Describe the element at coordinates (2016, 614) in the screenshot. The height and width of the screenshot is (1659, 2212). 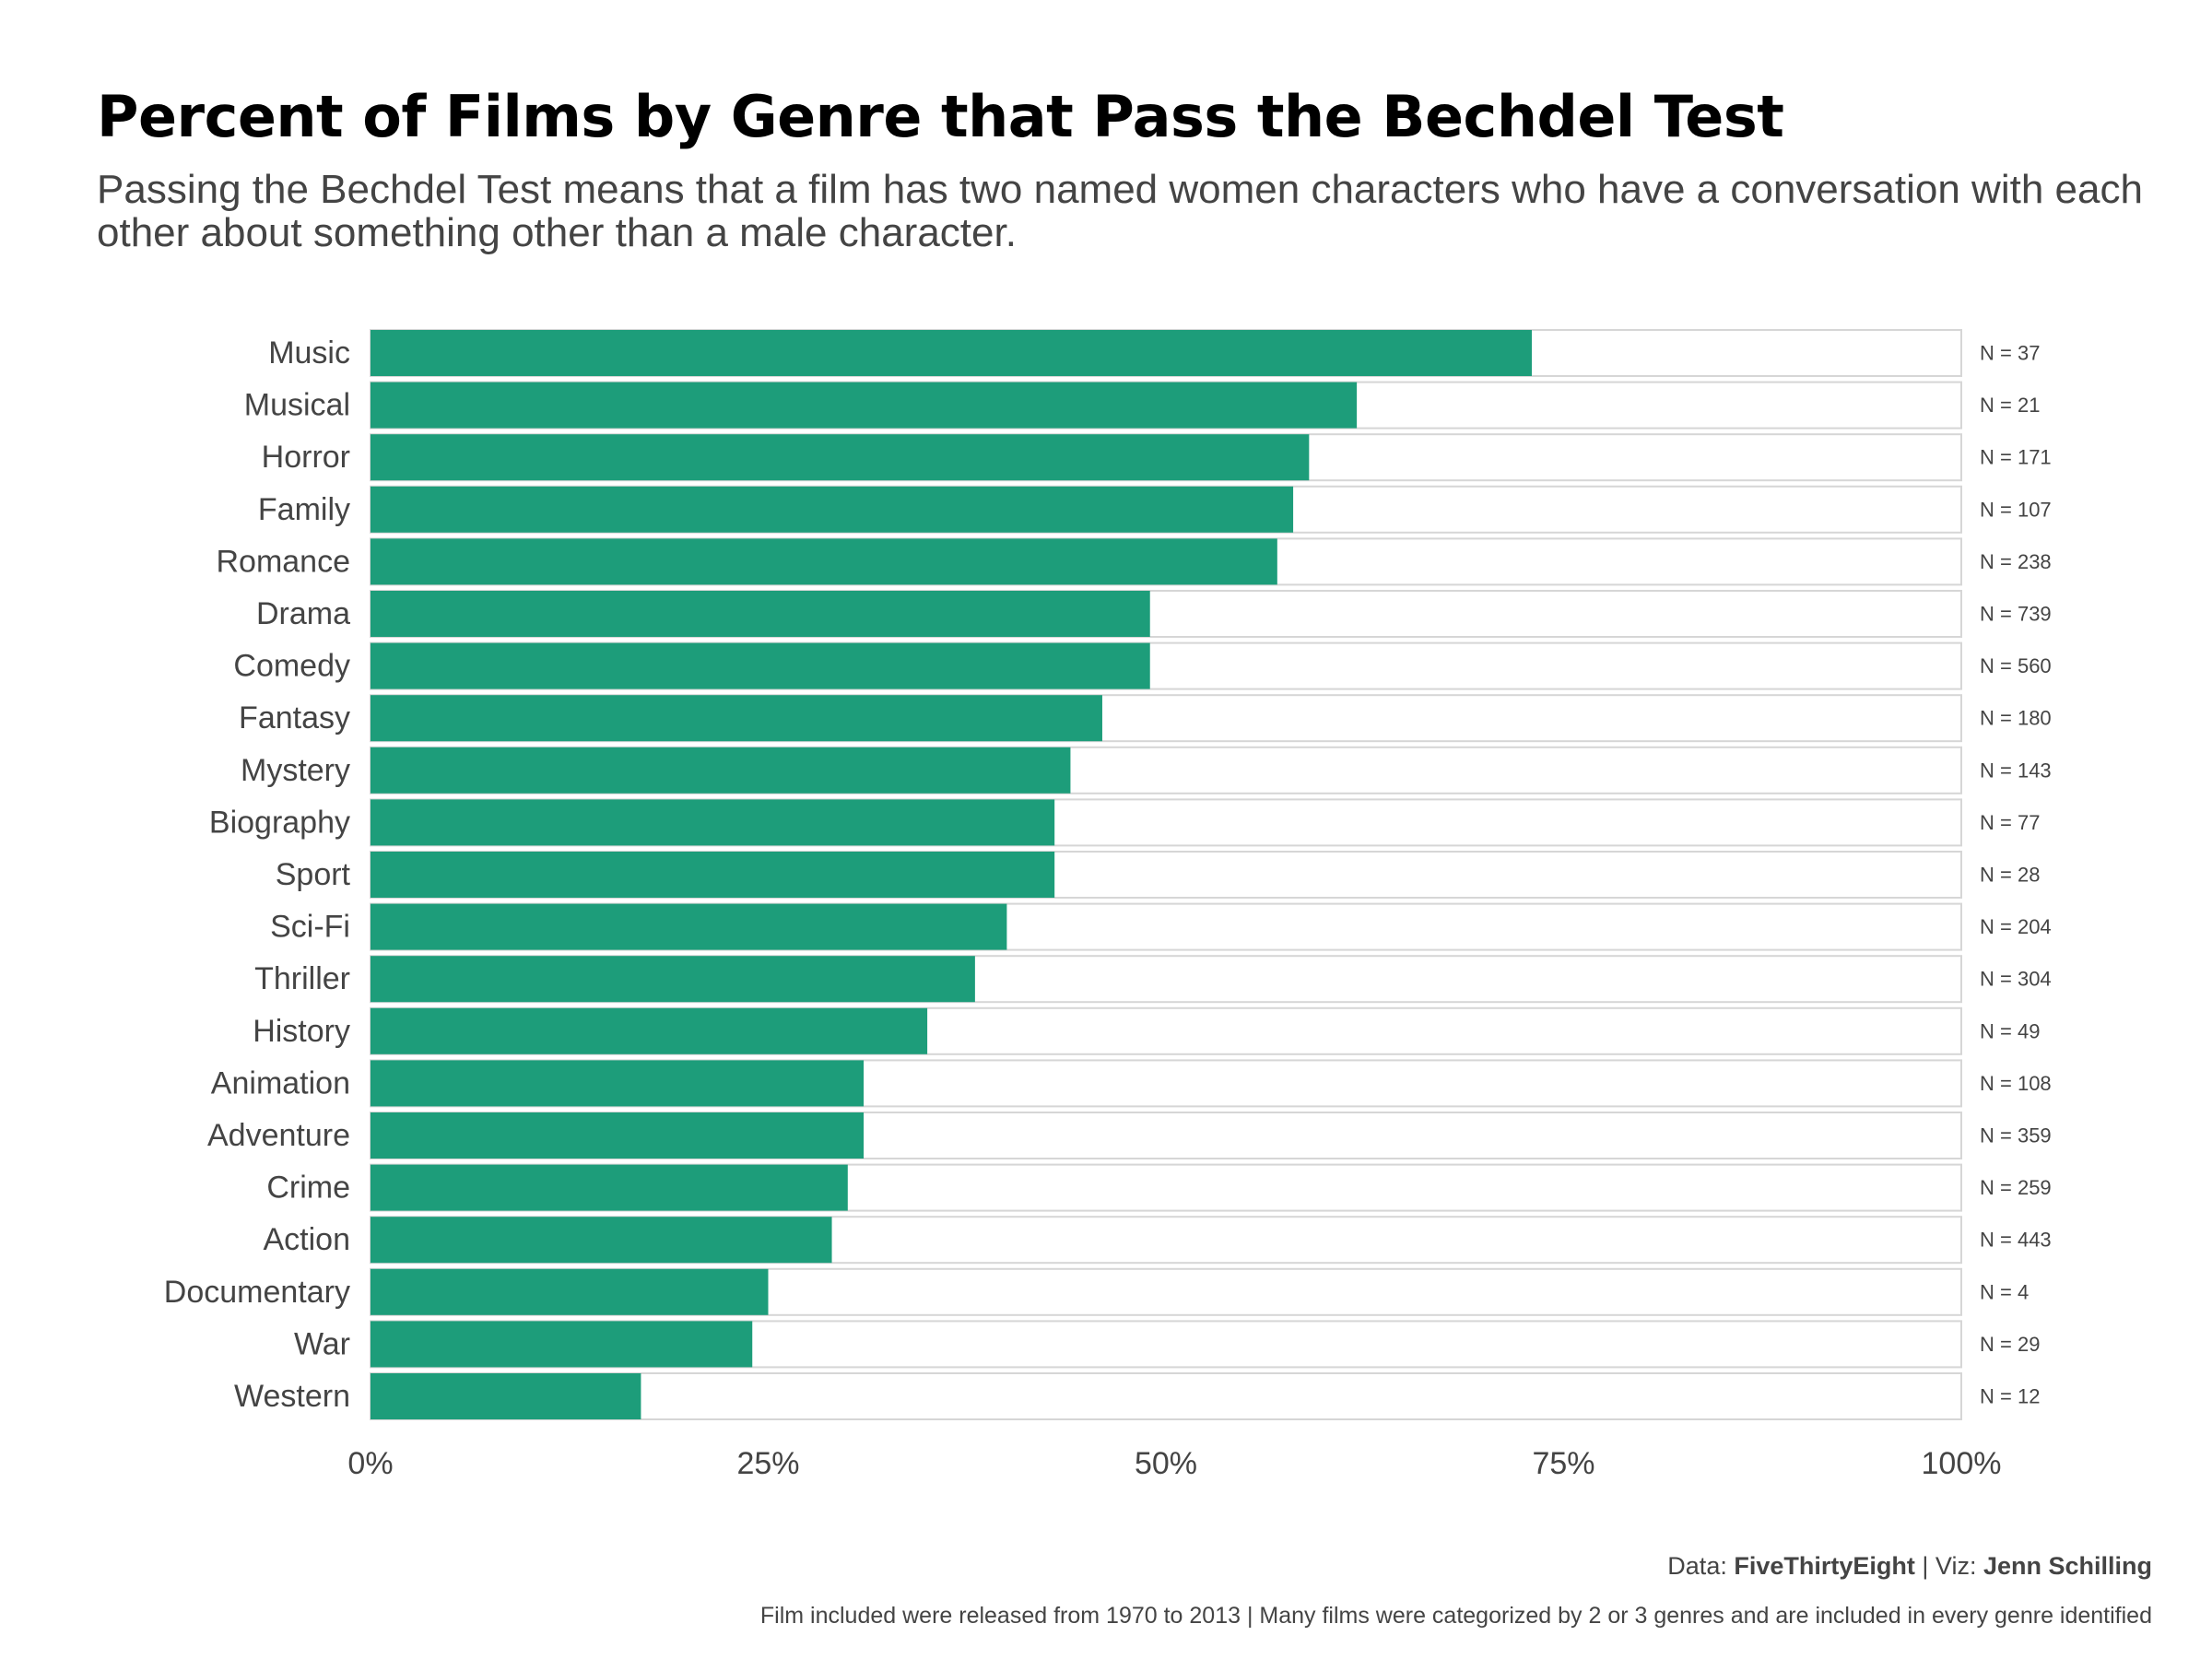
I see `n-label: N = 739` at that location.